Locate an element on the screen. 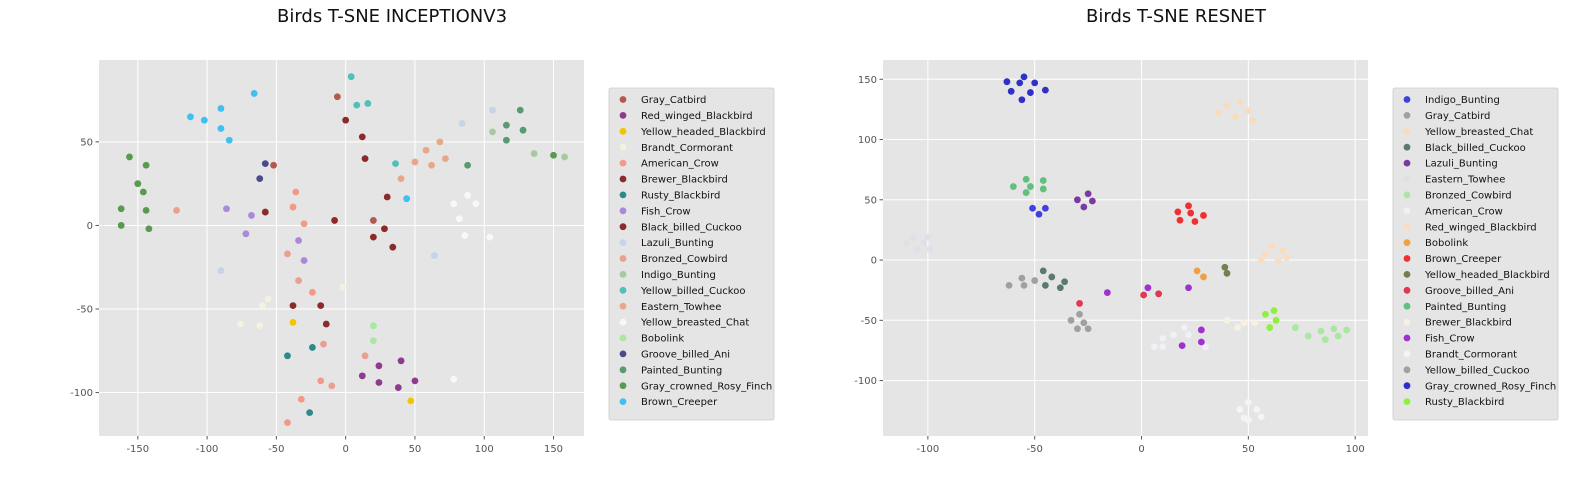 Image resolution: width=1584 pixels, height=504 pixels. legend-label: Gray_Catbird is located at coordinates (1457, 116).